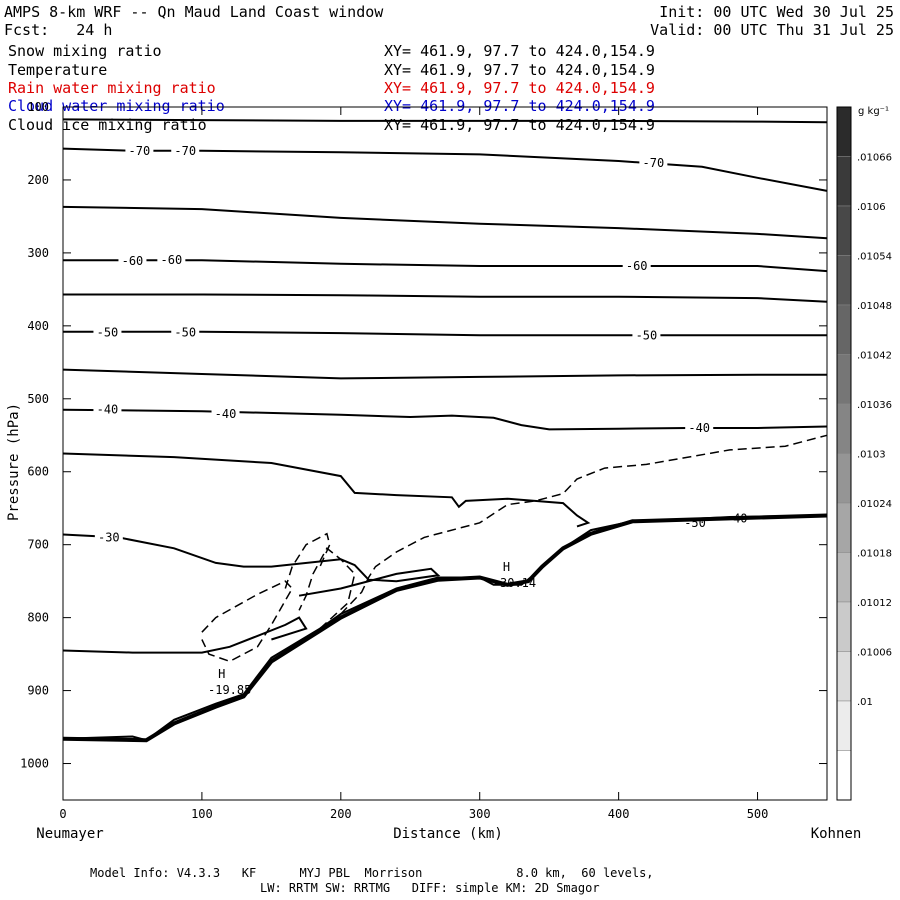 Image resolution: width=900 pixels, height=900 pixels. I want to click on colorbar-tick-label: .01, so click(865, 702).